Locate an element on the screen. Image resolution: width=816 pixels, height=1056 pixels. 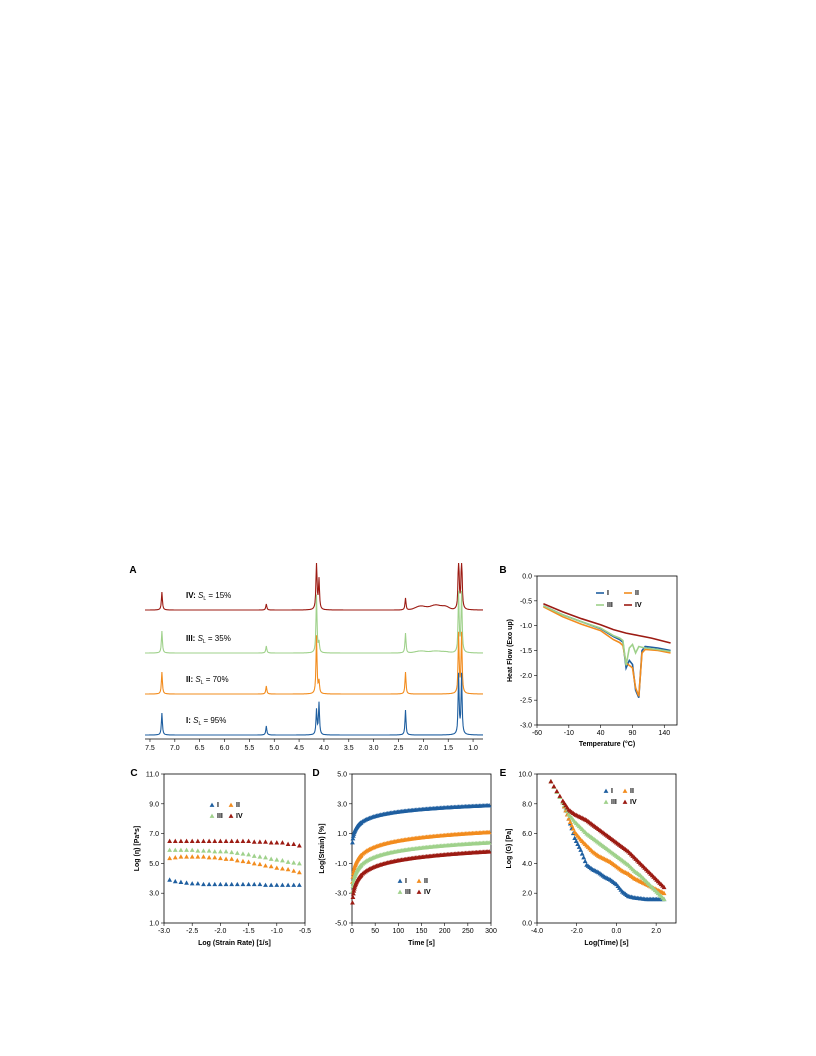
x-tick-label: 150 is located at coordinates (422, 931).